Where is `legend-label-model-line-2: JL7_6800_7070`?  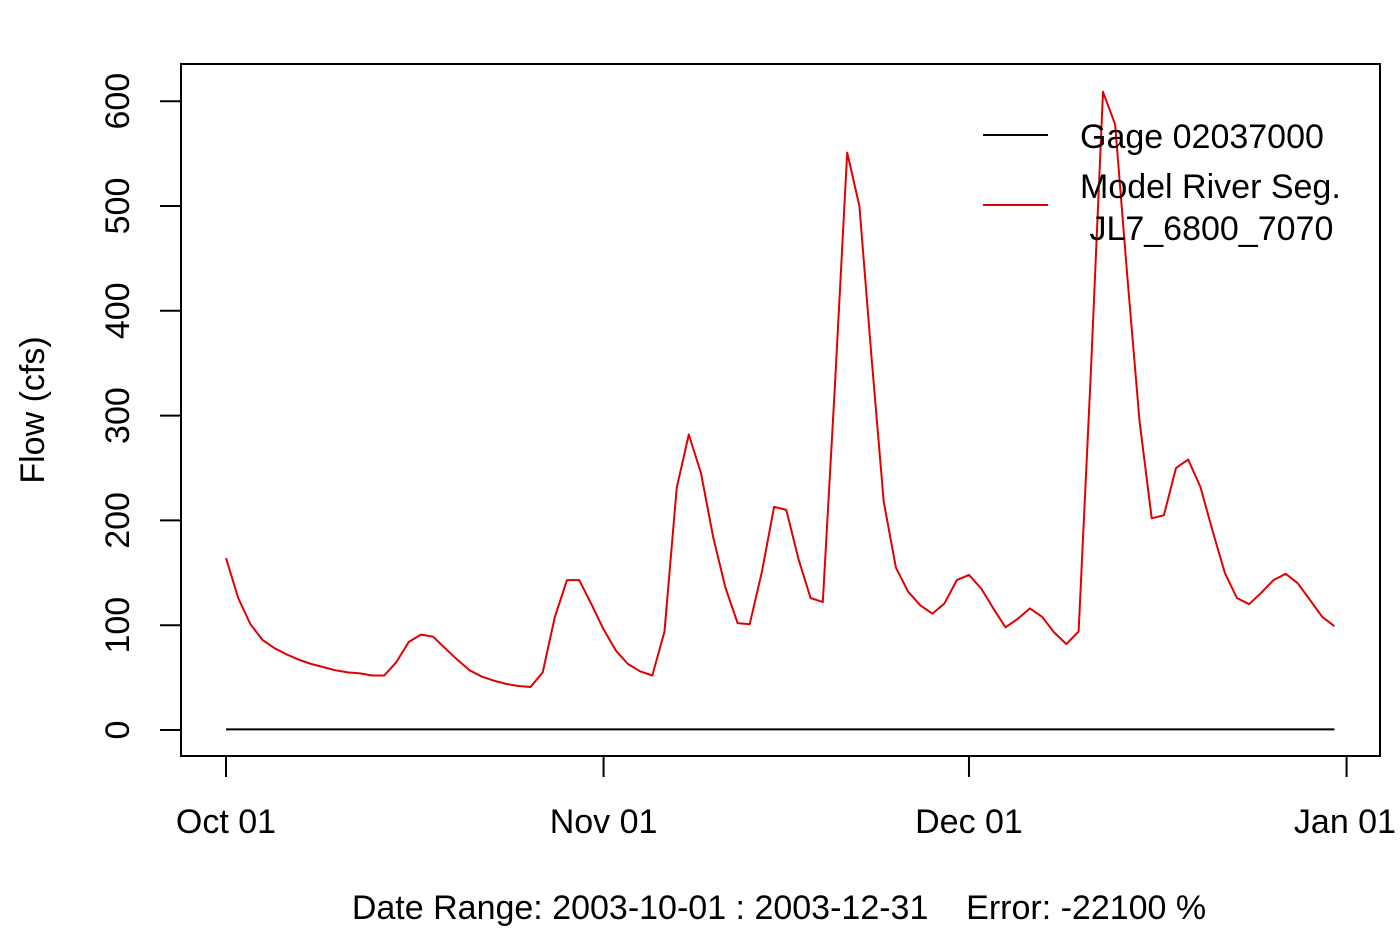 legend-label-model-line-2: JL7_6800_7070 is located at coordinates (1206, 229).